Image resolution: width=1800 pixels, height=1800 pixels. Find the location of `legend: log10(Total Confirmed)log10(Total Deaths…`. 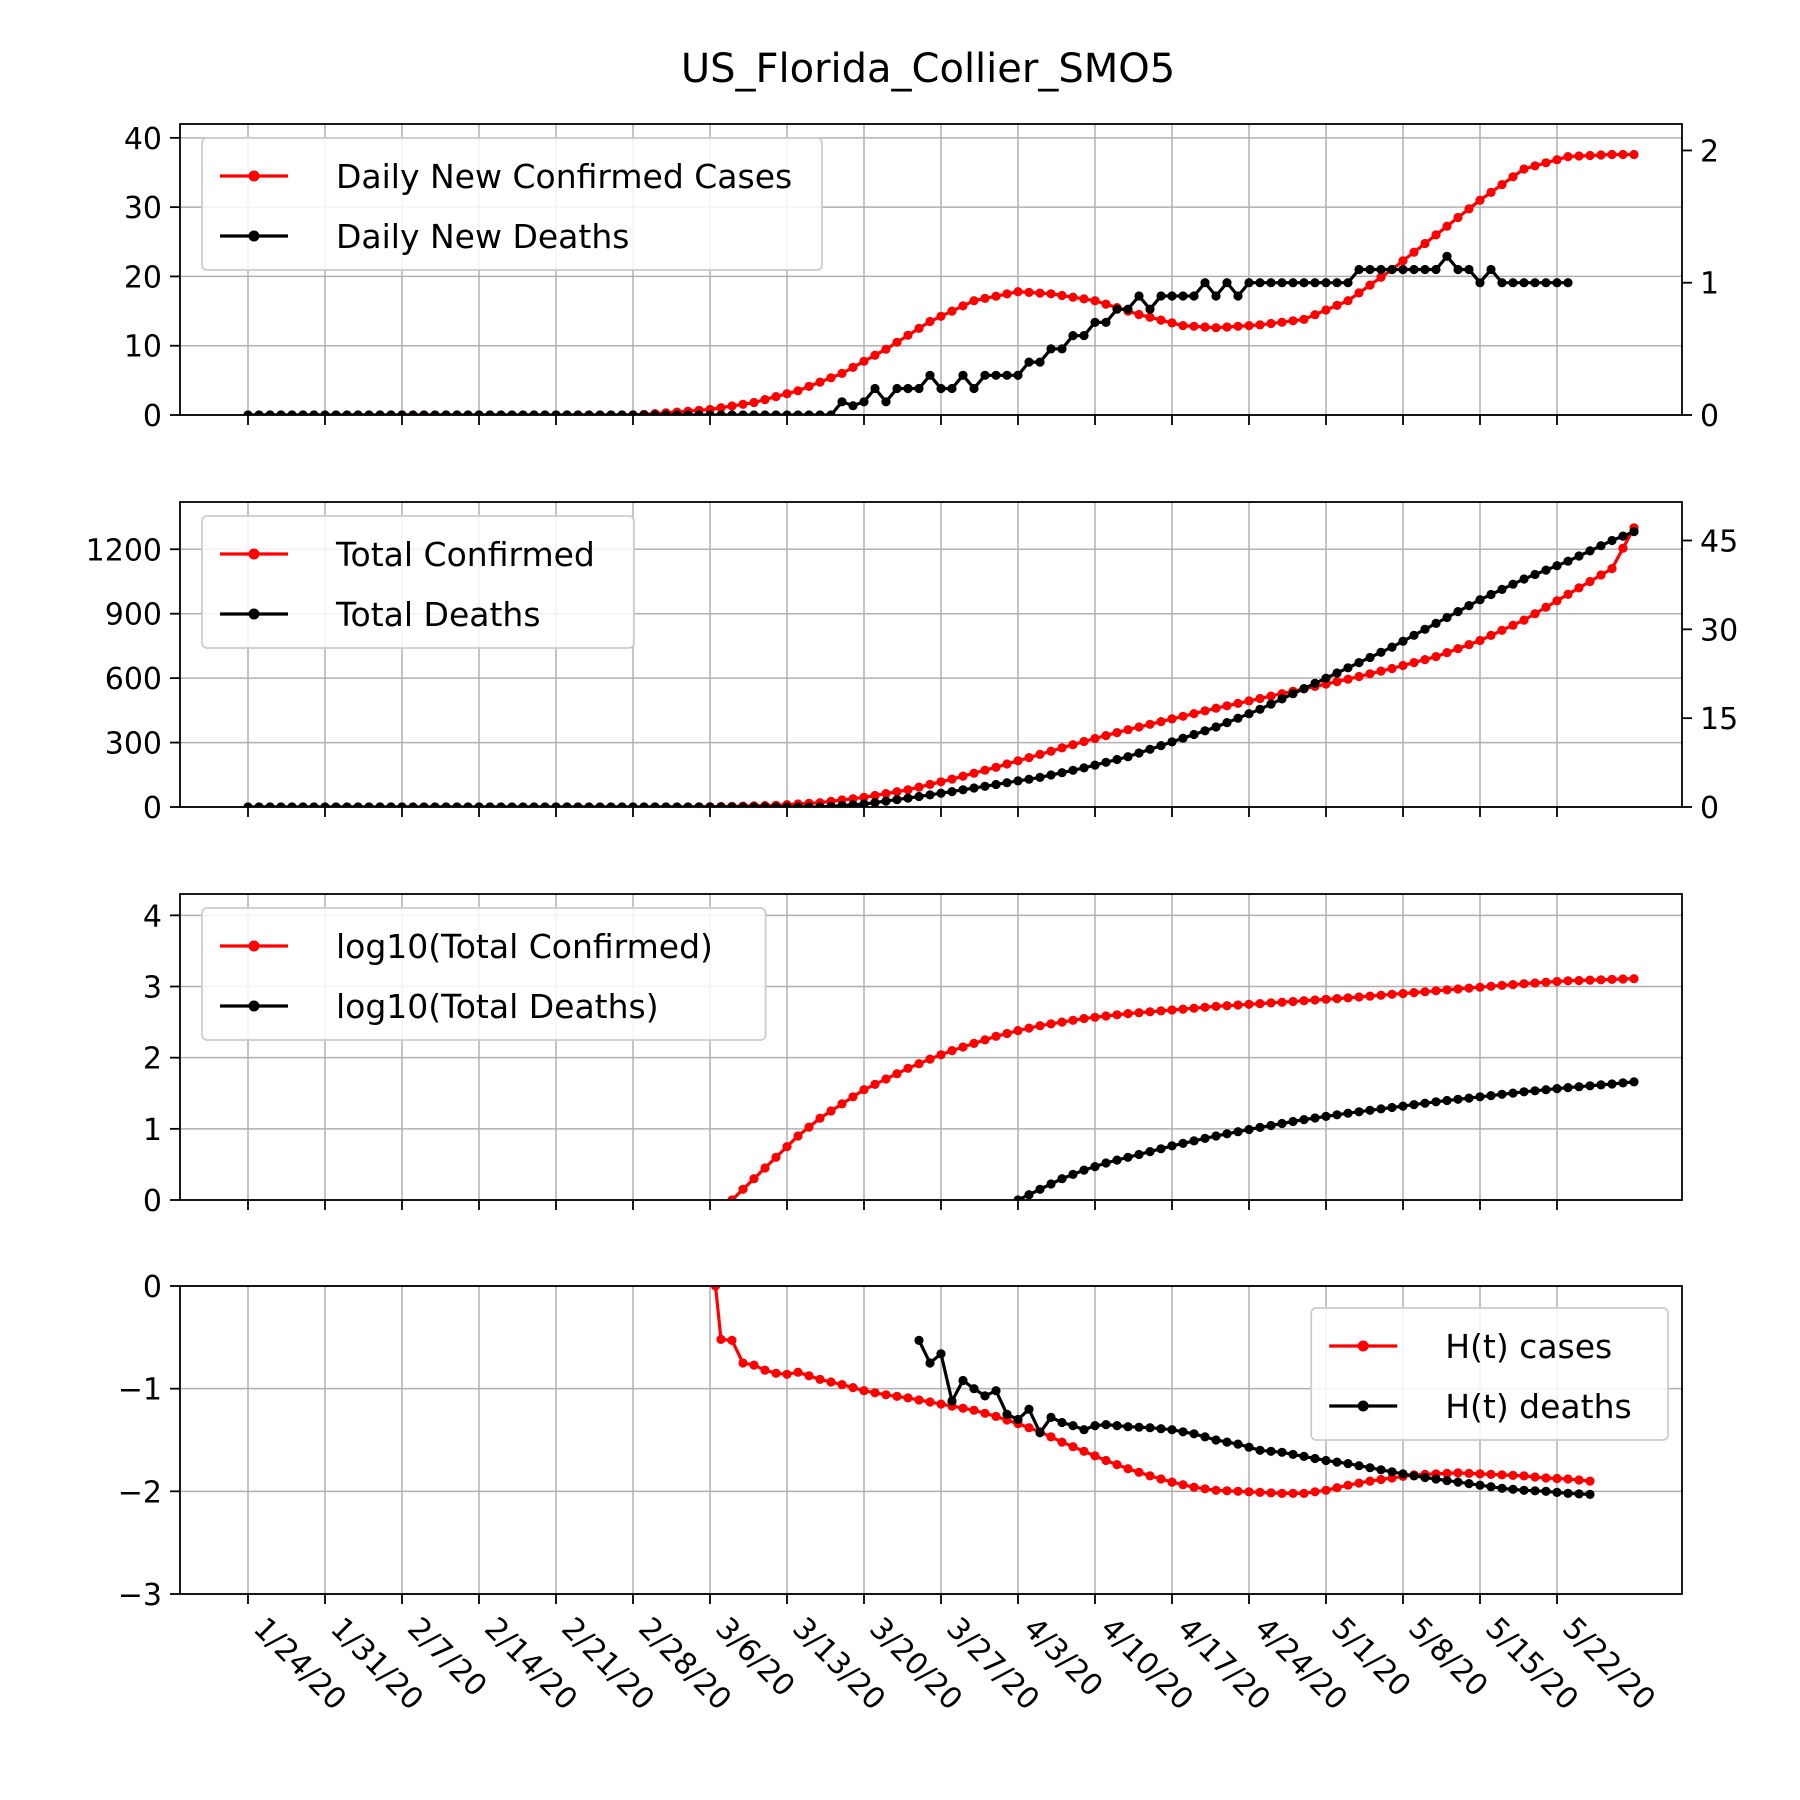

legend: log10(Total Confirmed)log10(Total Deaths… is located at coordinates (484, 974).